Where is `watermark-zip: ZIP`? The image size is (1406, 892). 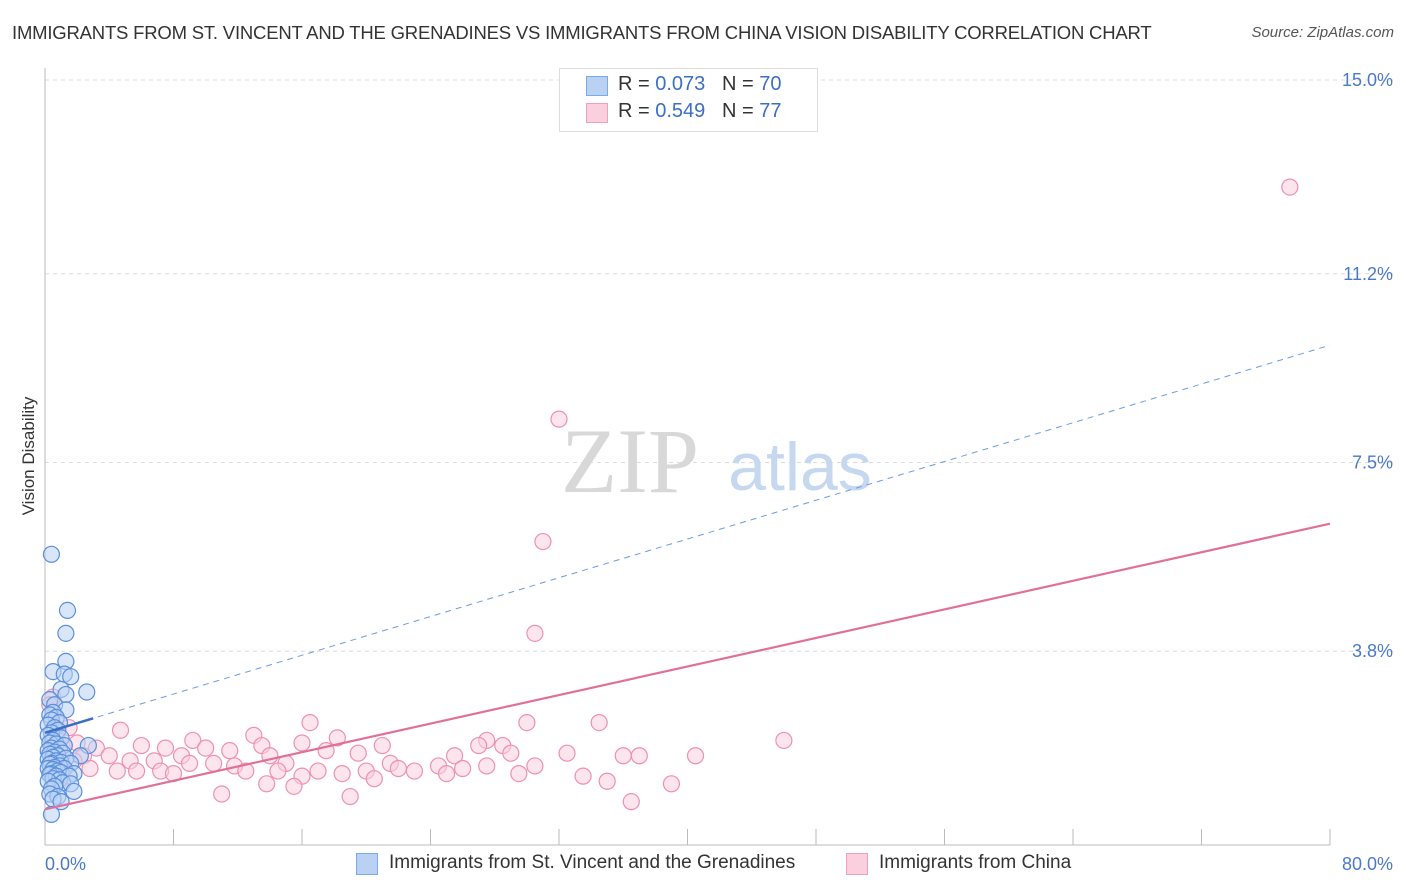
watermark-zip: ZIP is located at coordinates (630, 461).